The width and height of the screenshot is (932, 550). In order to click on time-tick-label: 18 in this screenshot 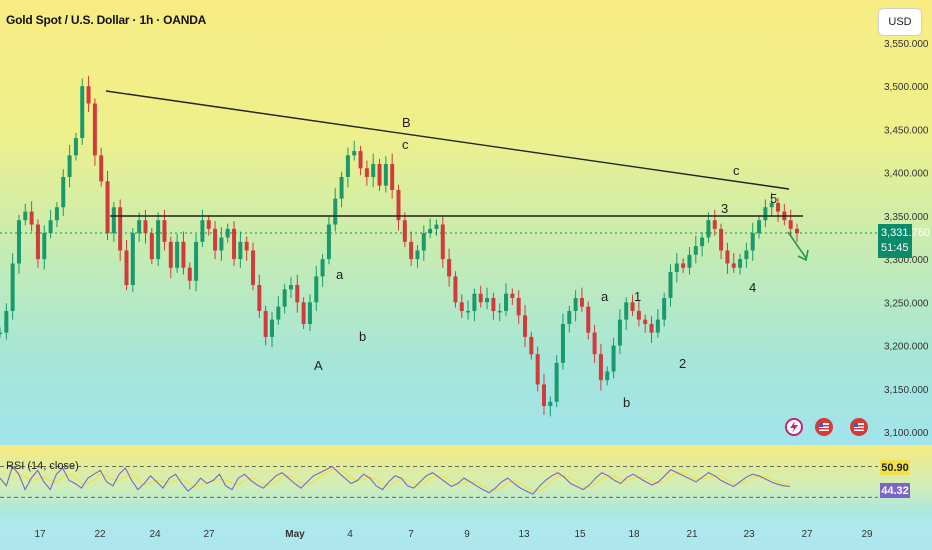, I will do `click(634, 534)`.